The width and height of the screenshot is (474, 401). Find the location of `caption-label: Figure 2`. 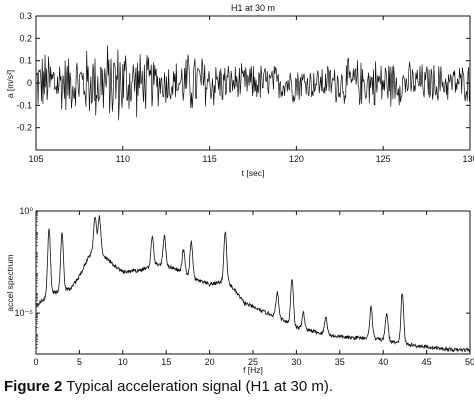

caption-label: Figure 2 is located at coordinates (33, 386).